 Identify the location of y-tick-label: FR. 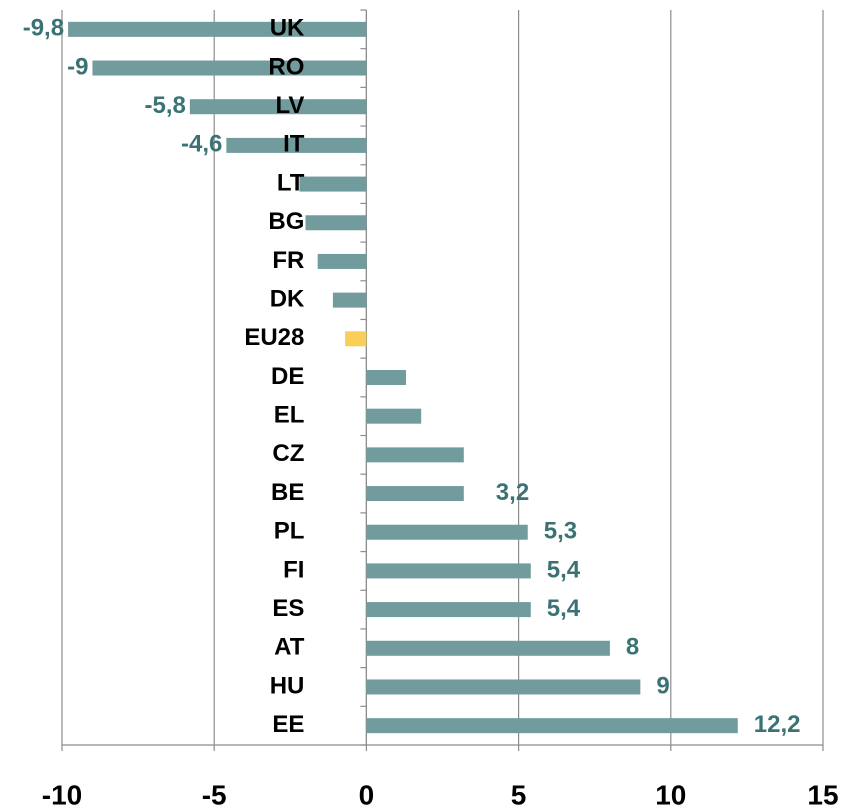
(288, 260).